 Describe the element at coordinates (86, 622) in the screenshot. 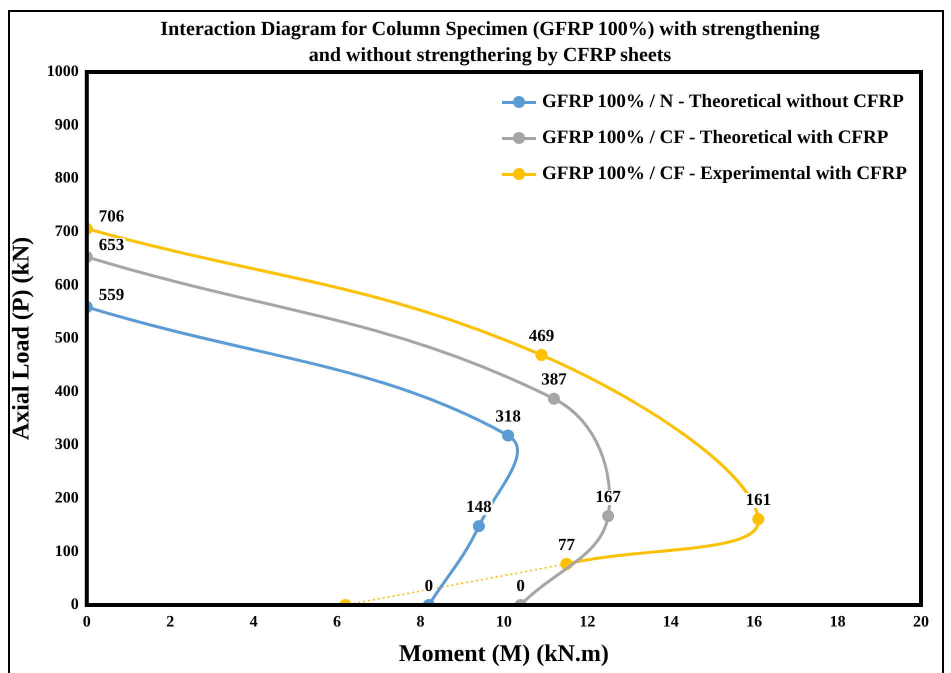

I see `x-tick-label: 0` at that location.